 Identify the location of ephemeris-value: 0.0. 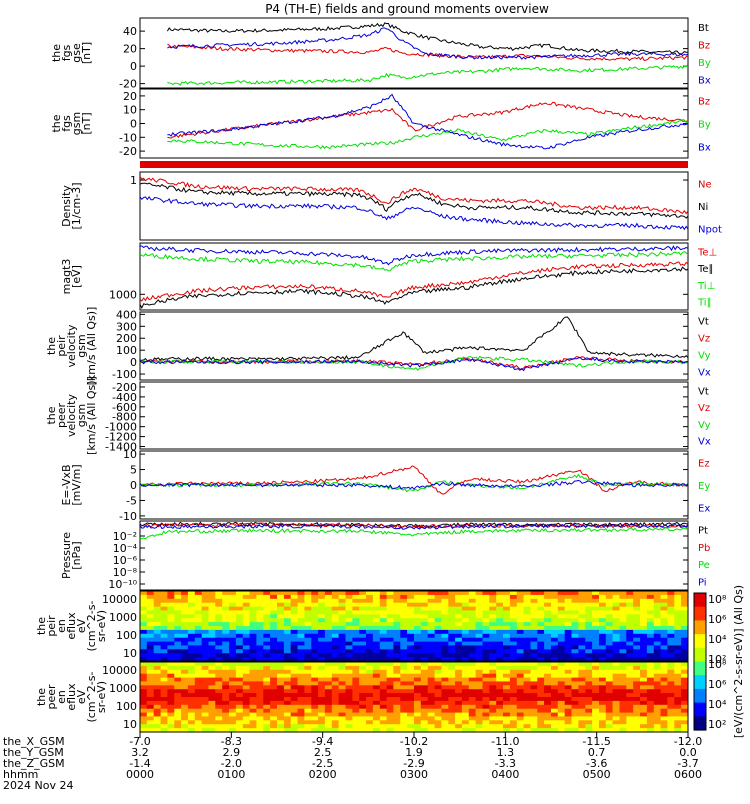
(688, 752).